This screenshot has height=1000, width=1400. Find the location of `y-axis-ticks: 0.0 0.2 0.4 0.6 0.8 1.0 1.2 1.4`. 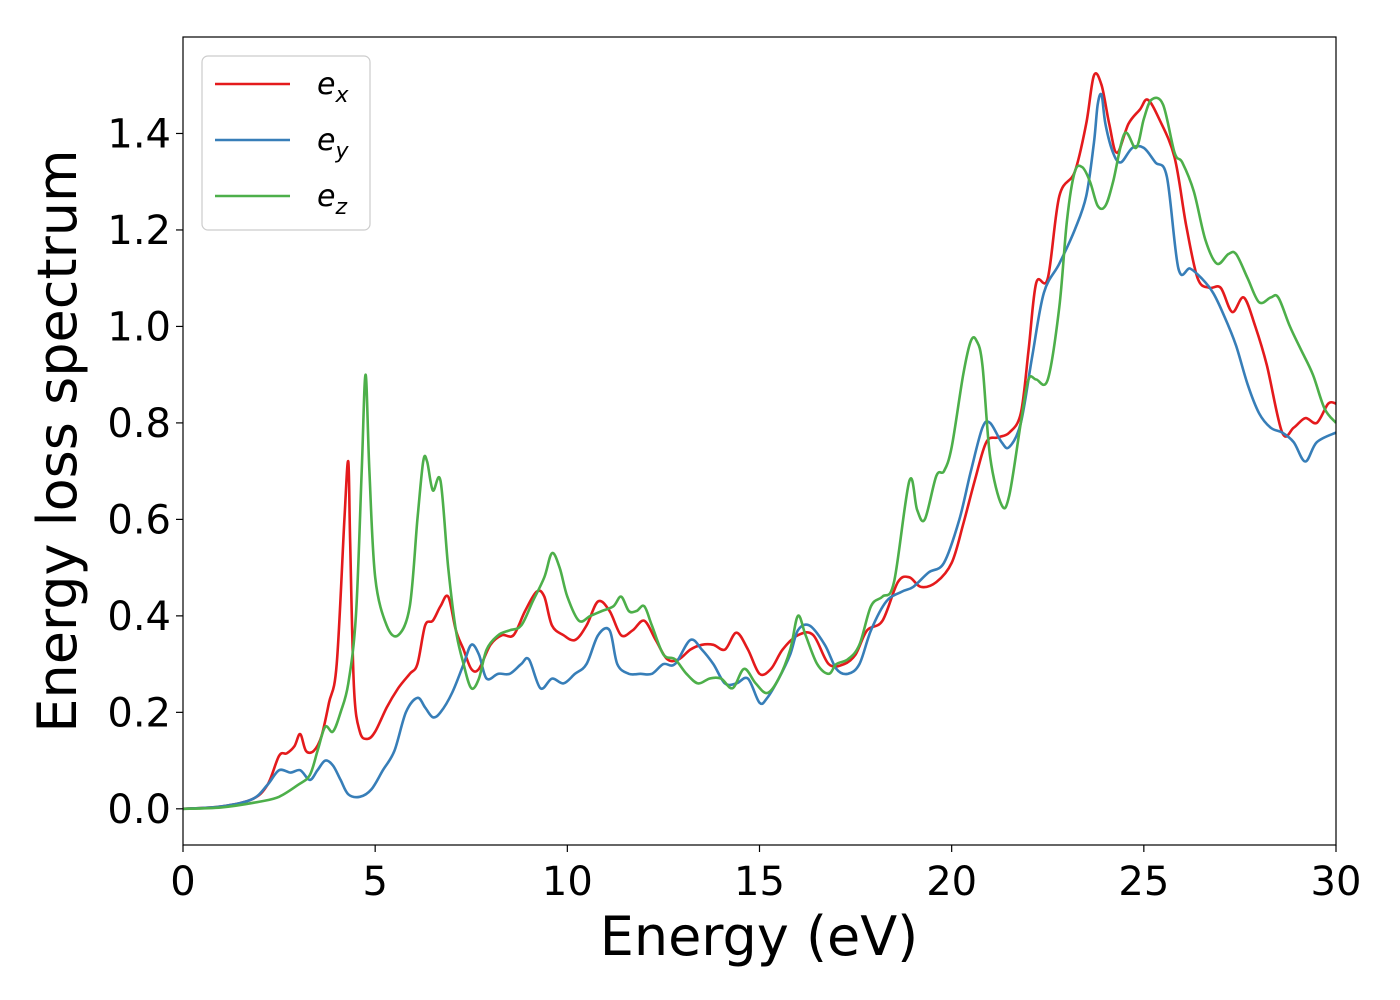

y-axis-ticks: 0.0 0.2 0.4 0.6 0.8 1.0 1.2 1.4 is located at coordinates (145, 472).